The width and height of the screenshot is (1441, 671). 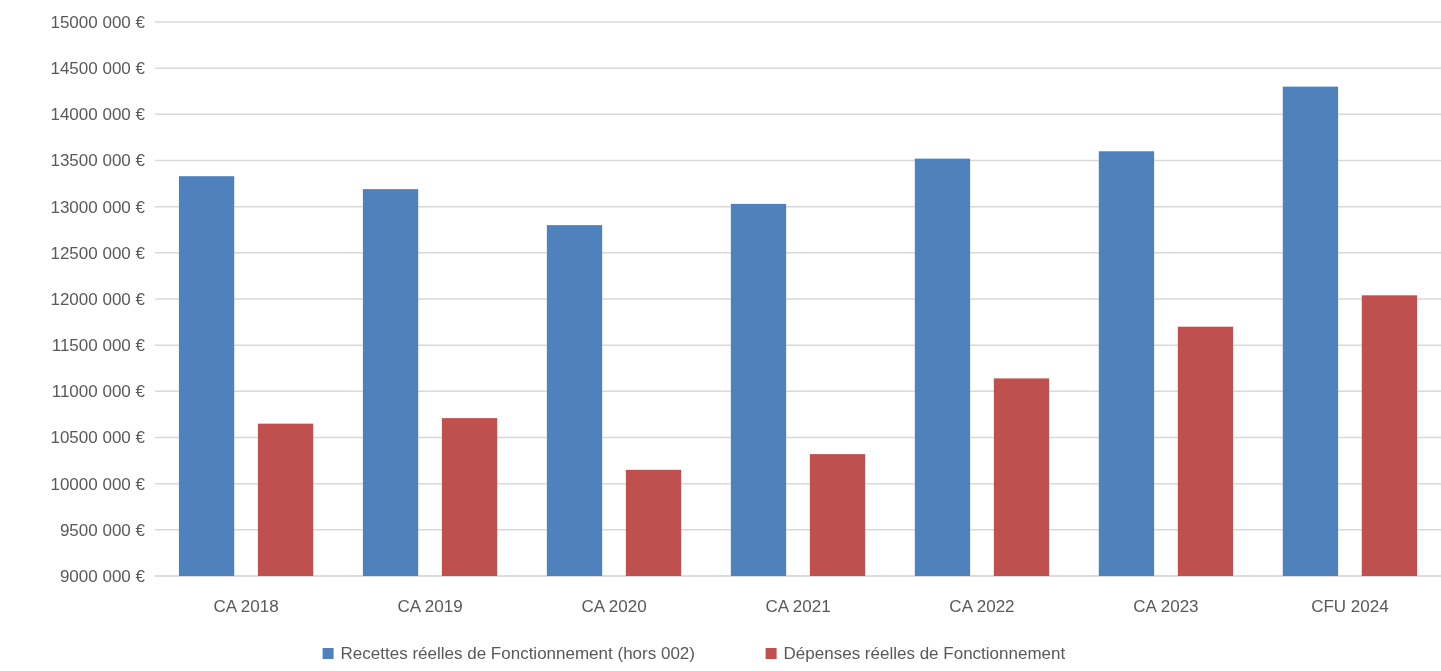 I want to click on y-tick-label: 9500 000 €, so click(x=102, y=530).